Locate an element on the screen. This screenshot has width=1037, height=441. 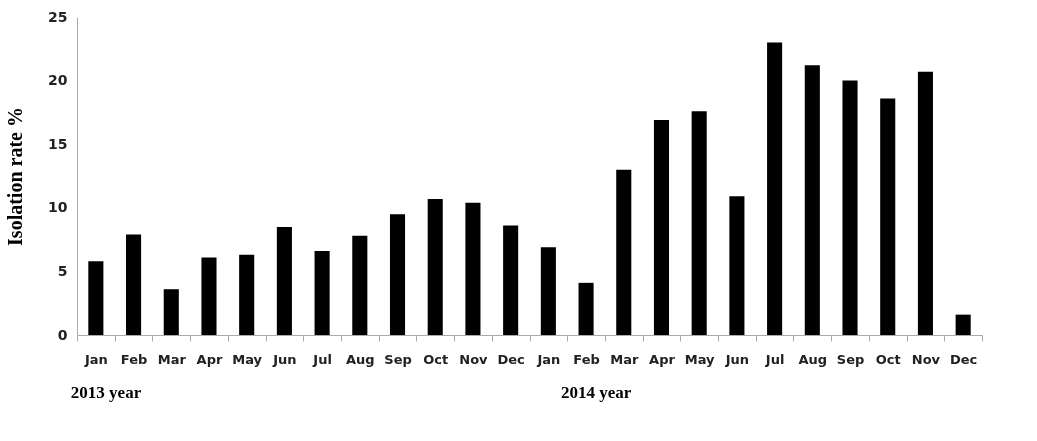
y-tick-label: 15 is located at coordinates (58, 143).